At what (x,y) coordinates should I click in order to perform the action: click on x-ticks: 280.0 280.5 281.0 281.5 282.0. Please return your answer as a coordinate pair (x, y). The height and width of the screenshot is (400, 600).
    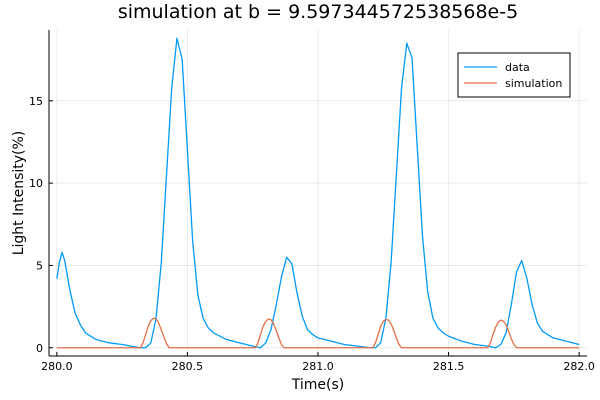
    Looking at the image, I should click on (318, 362).